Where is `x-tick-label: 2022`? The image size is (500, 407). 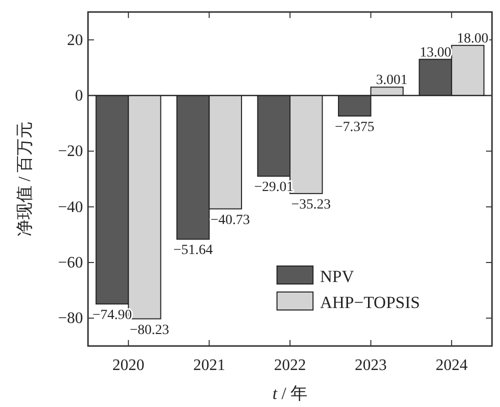
x-tick-label: 2022 is located at coordinates (290, 365).